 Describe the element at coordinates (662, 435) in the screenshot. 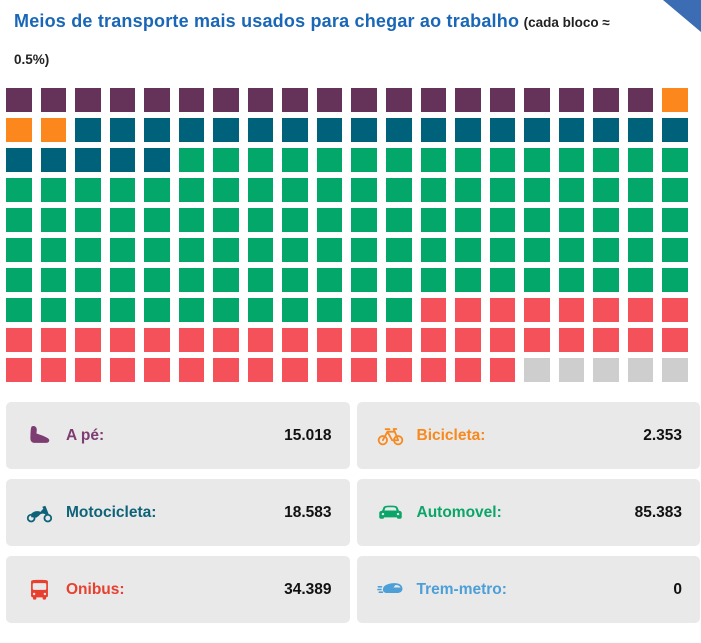

I see `card-value: 2.353` at that location.